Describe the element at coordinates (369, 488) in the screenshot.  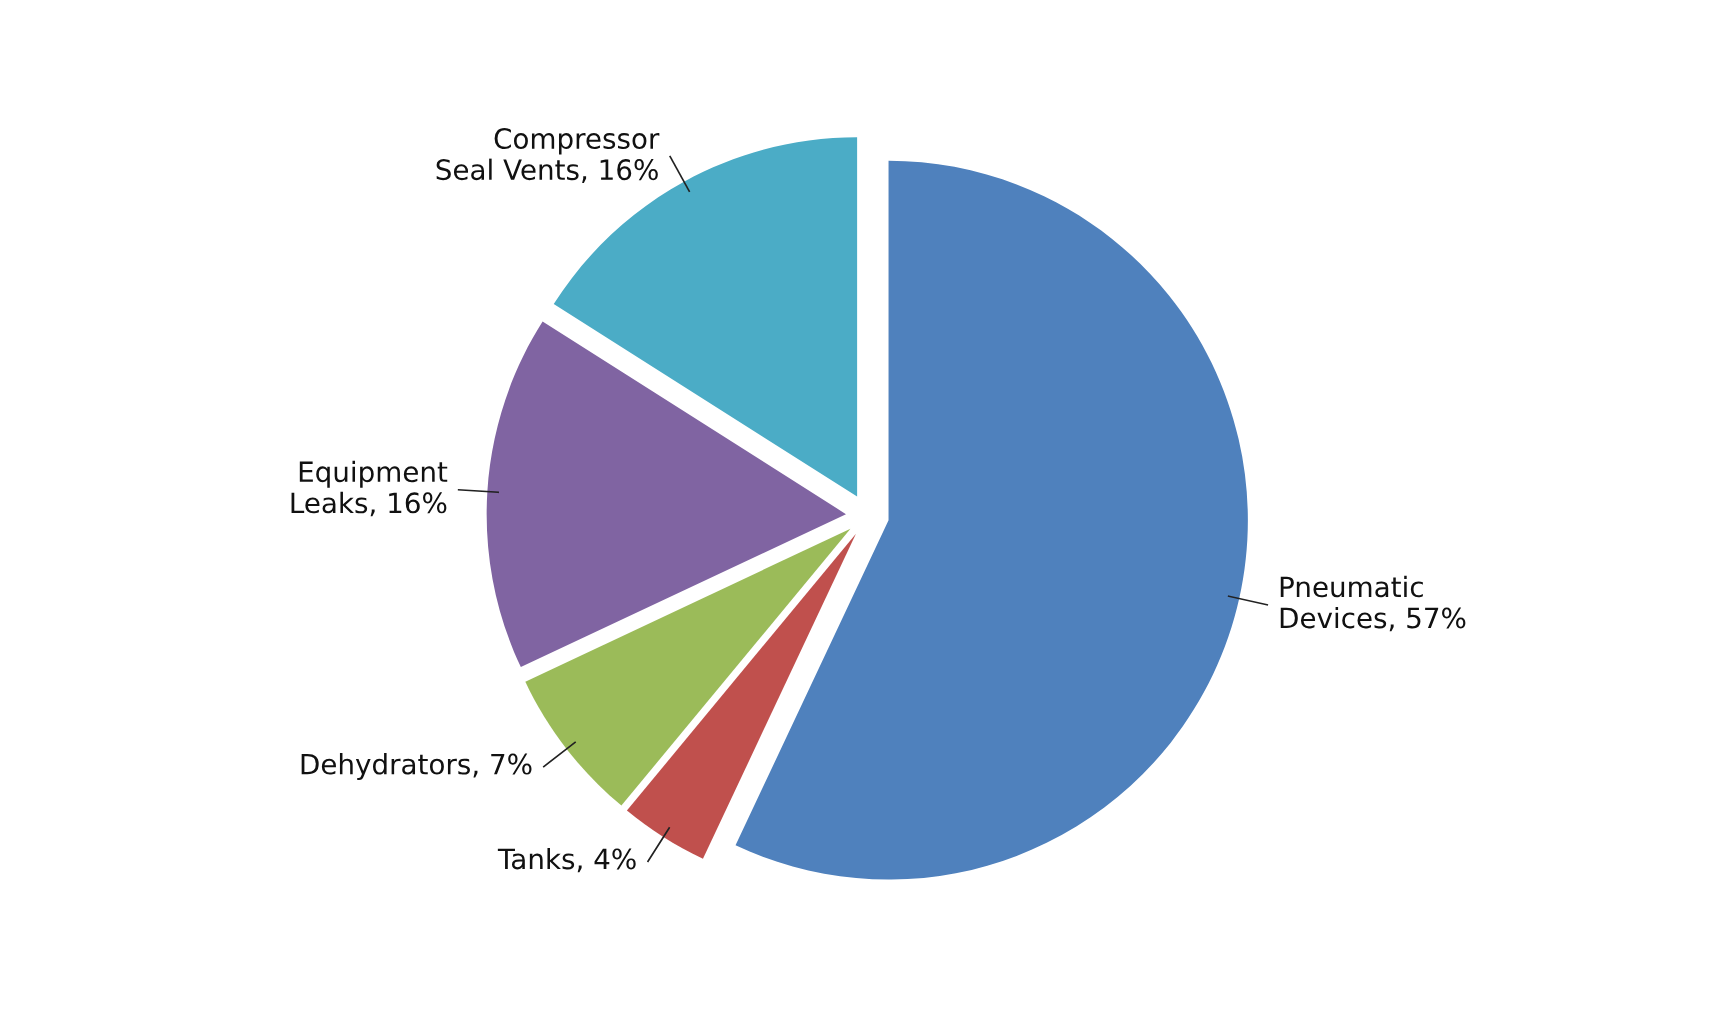
I see `slice-label: Equipment Leaks, 16%` at that location.